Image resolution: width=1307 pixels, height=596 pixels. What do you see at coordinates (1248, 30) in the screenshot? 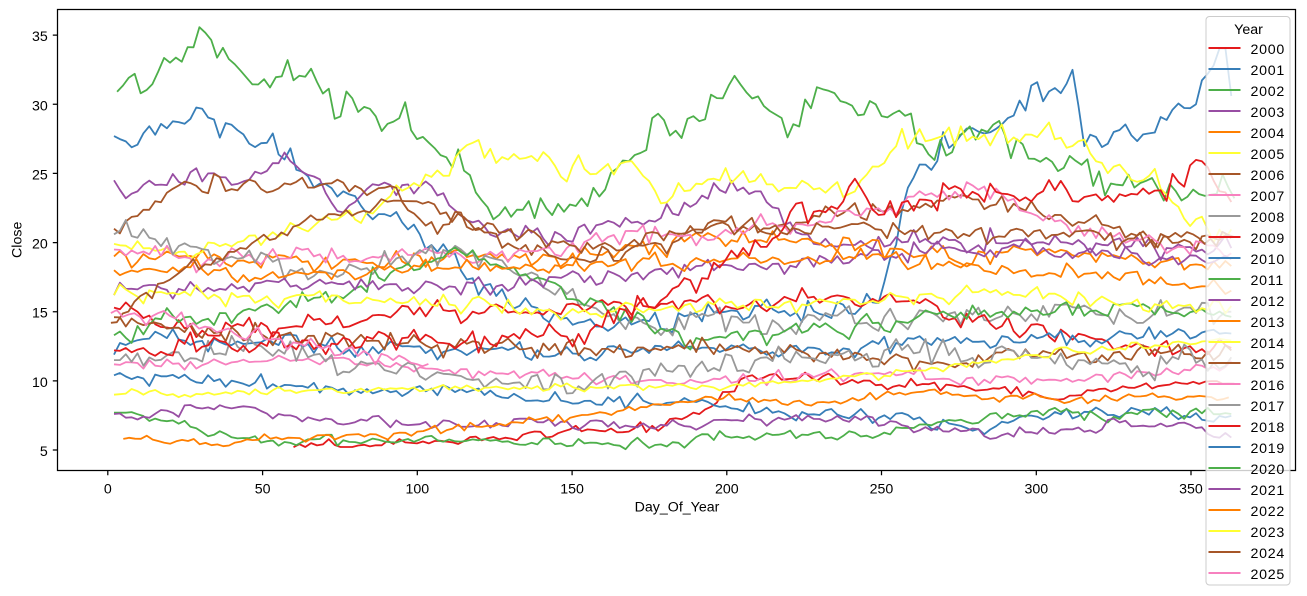
I see `svg-text: Year` at bounding box center [1248, 30].